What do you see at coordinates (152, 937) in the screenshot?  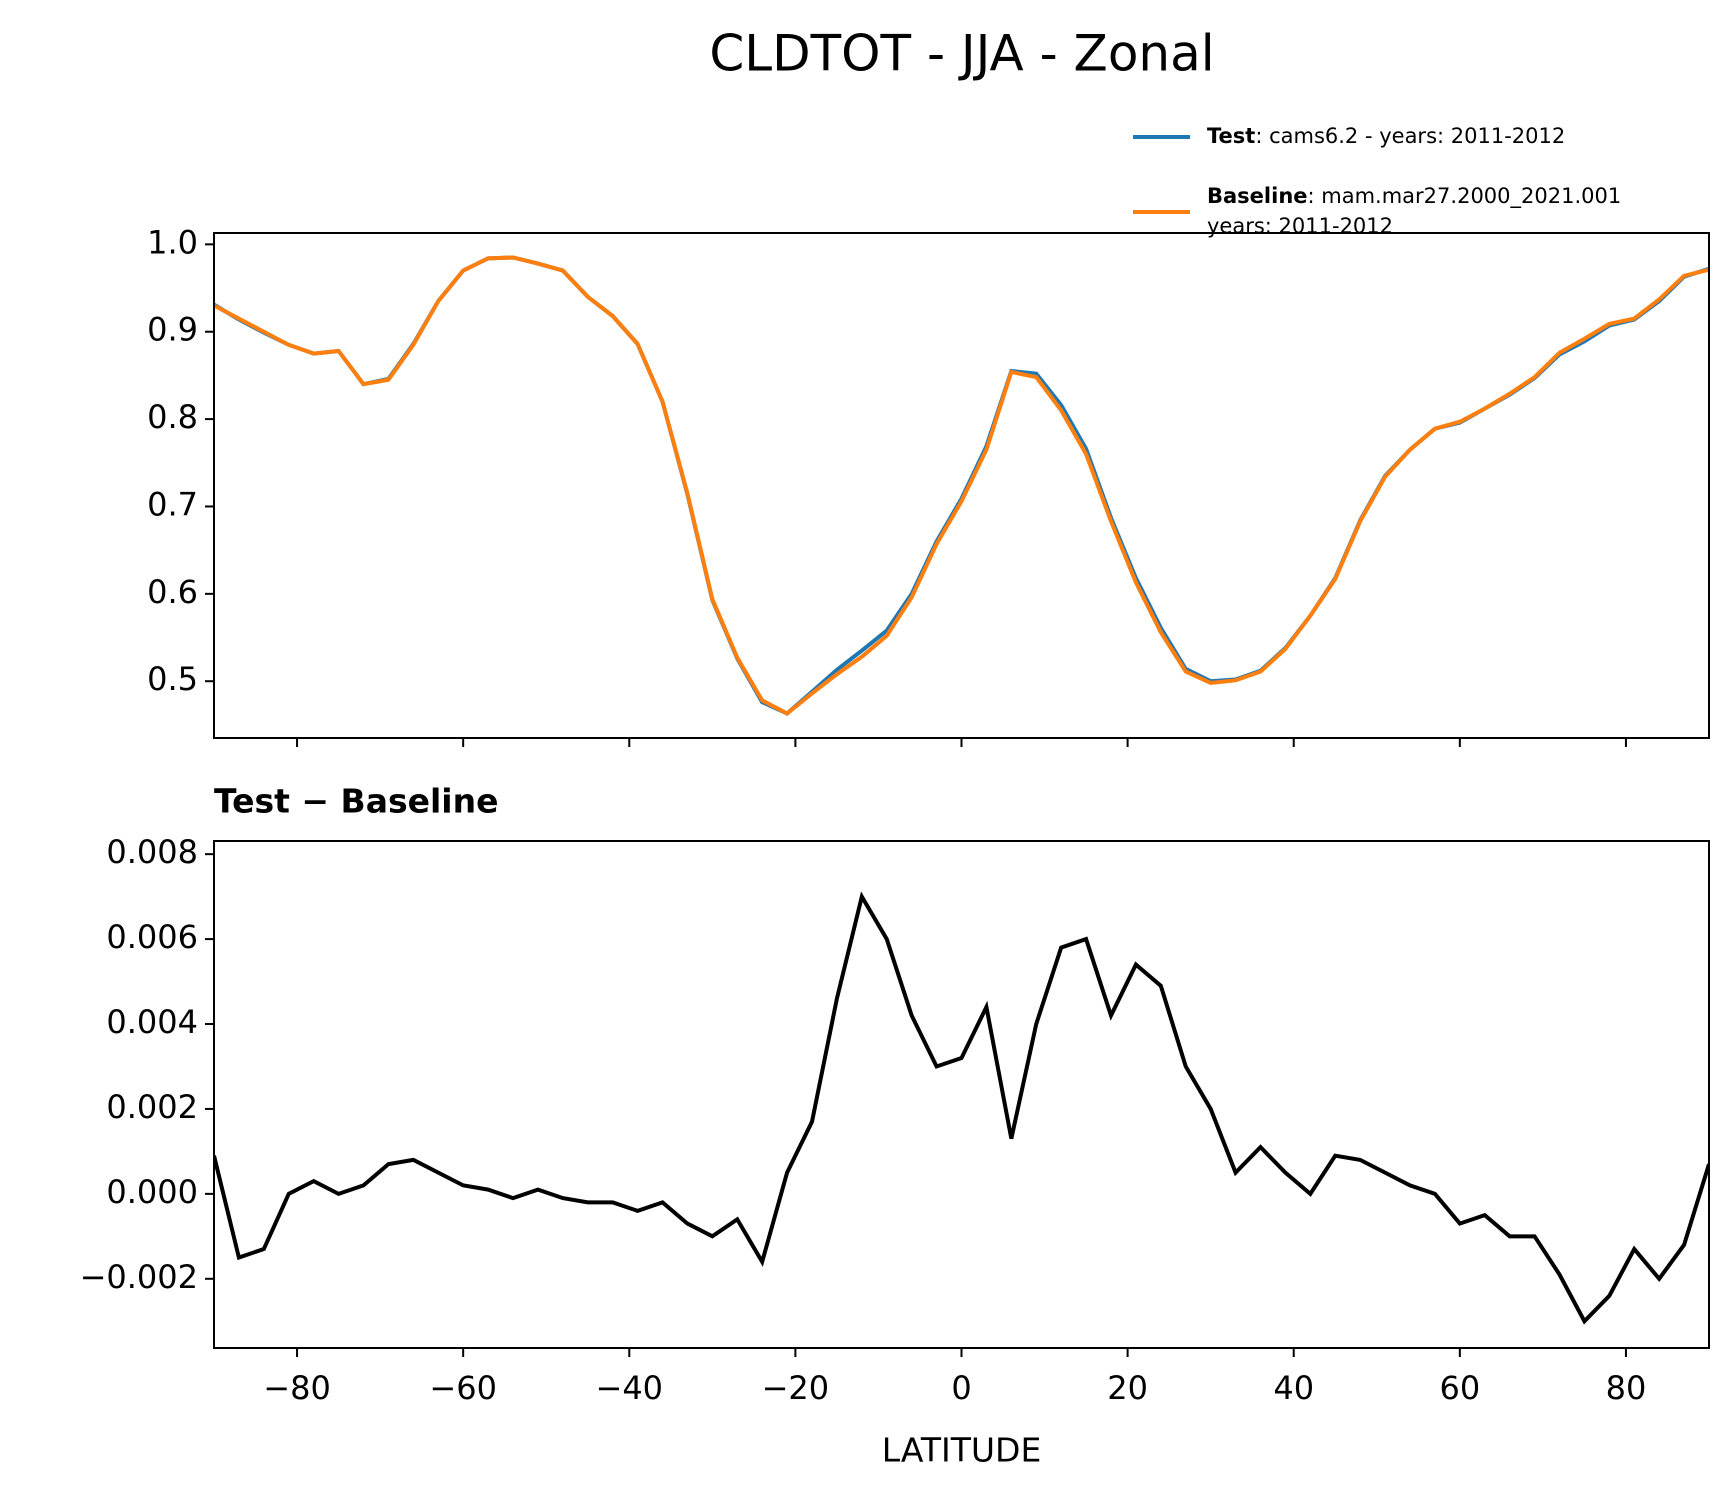 I see `y-tick-label: 0.006` at bounding box center [152, 937].